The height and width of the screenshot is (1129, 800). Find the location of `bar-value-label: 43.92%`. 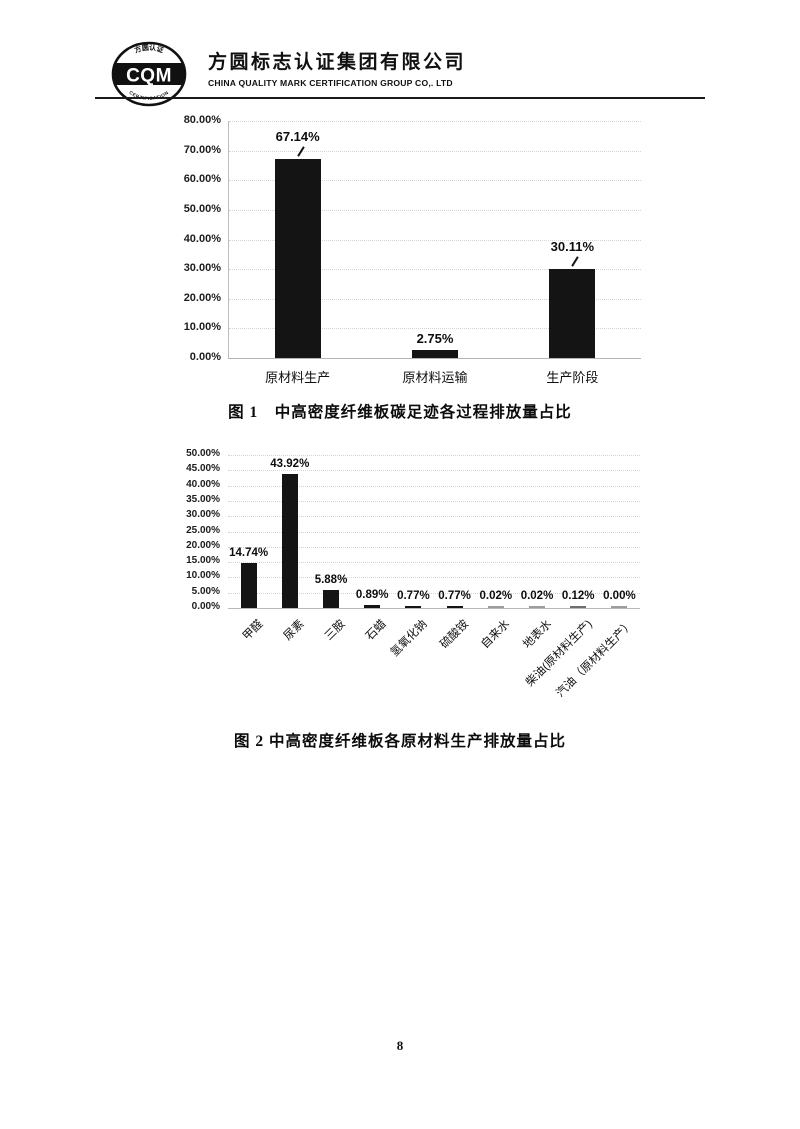

bar-value-label: 43.92% is located at coordinates (290, 463).